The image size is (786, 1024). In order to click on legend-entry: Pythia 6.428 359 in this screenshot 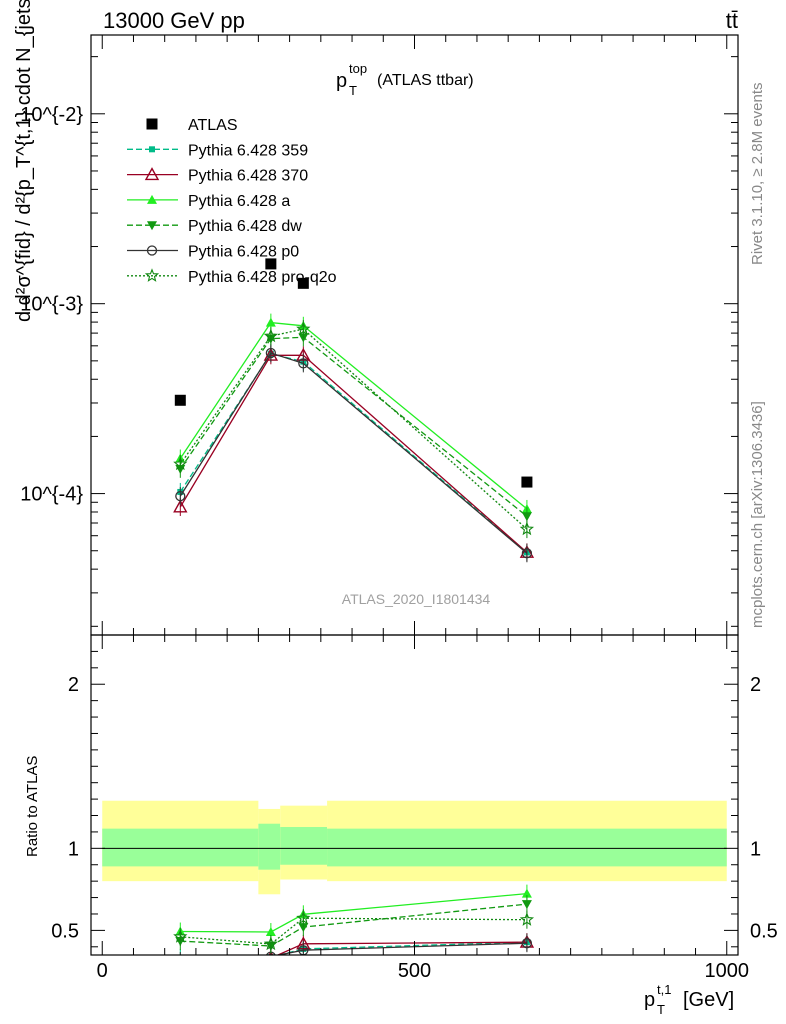, I will do `click(217, 150)`.